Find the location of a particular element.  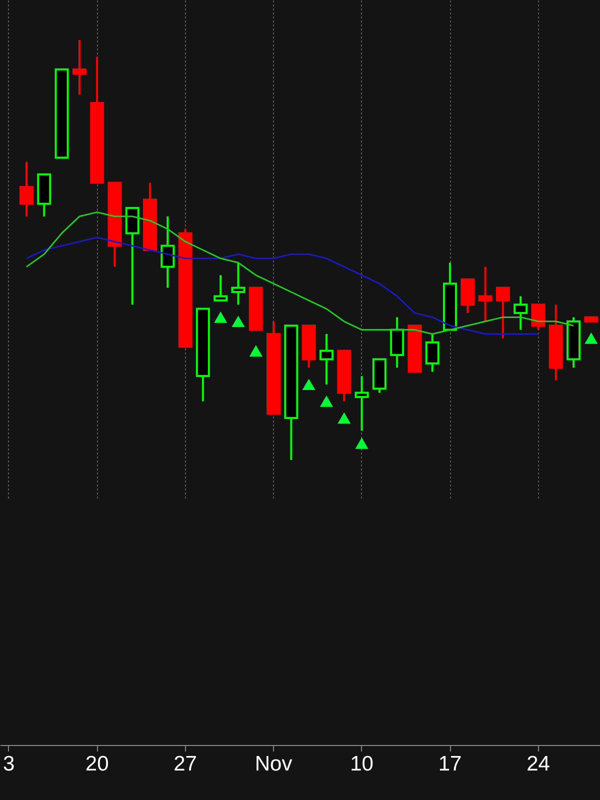

x-tick-label: 17 is located at coordinates (450, 764).